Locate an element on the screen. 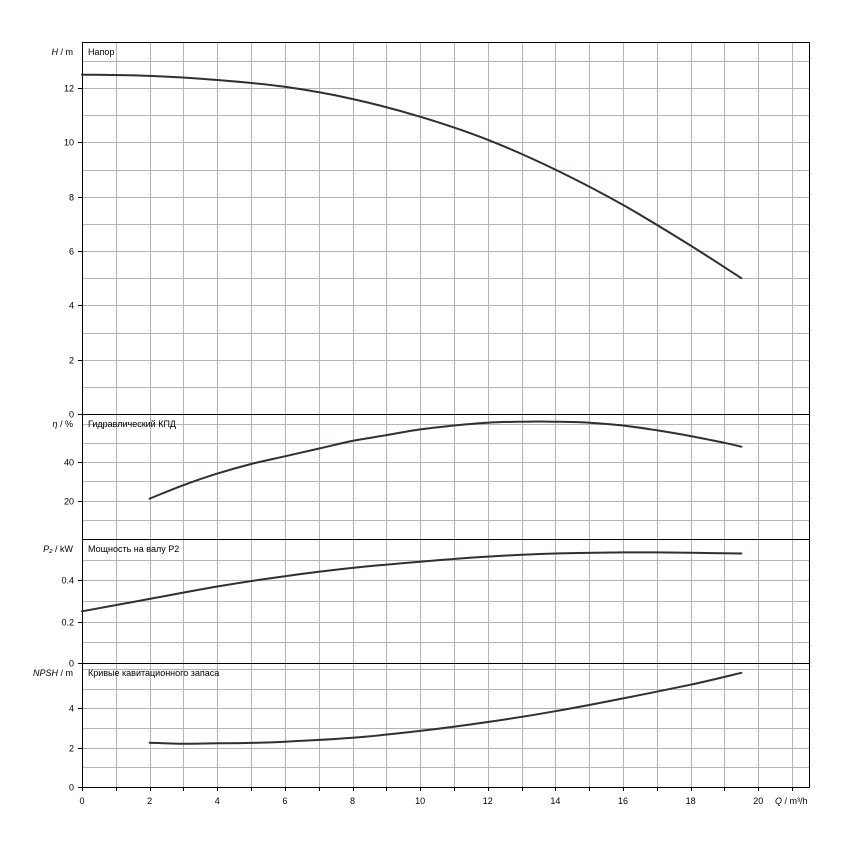  y-tick-label: 40 is located at coordinates (69, 463).